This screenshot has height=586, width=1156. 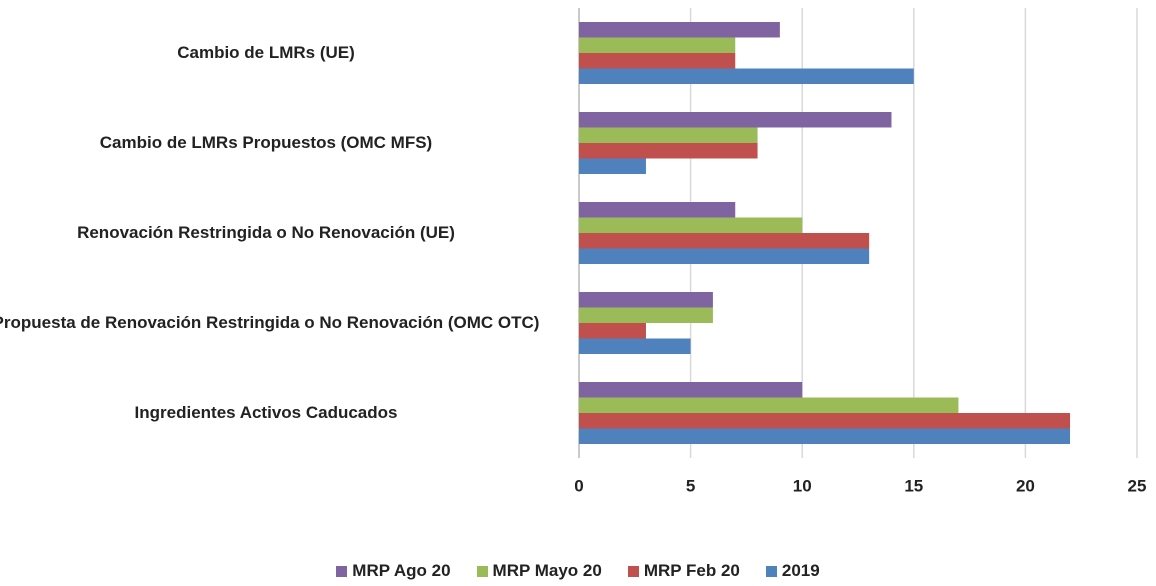 What do you see at coordinates (266, 52) in the screenshot?
I see `category-label: Cambio de LMRs (UE)` at bounding box center [266, 52].